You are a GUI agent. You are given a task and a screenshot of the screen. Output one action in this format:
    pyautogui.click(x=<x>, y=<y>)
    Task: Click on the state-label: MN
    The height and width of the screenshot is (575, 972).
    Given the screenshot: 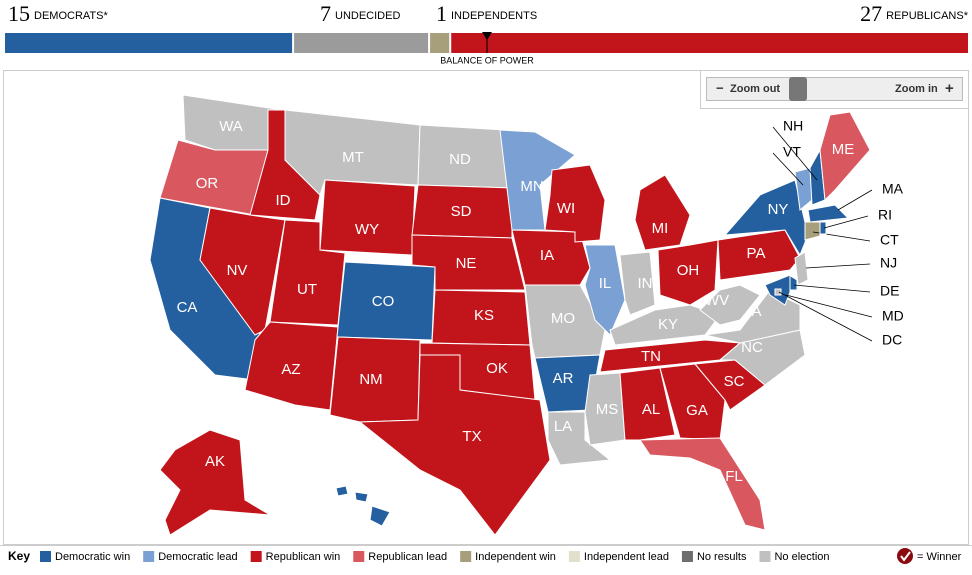 What is the action you would take?
    pyautogui.click(x=531, y=186)
    